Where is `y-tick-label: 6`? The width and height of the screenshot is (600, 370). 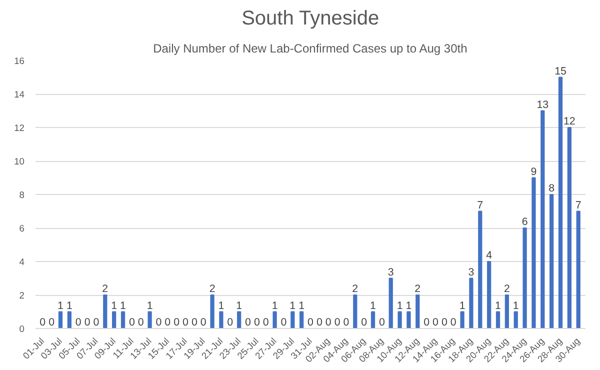 y-tick-label: 6 is located at coordinates (22, 229).